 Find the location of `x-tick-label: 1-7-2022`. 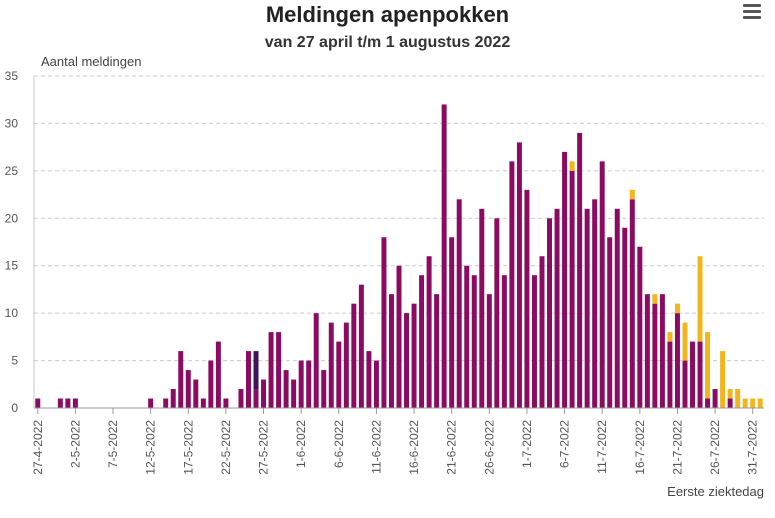

x-tick-label: 1-7-2022 is located at coordinates (527, 444).